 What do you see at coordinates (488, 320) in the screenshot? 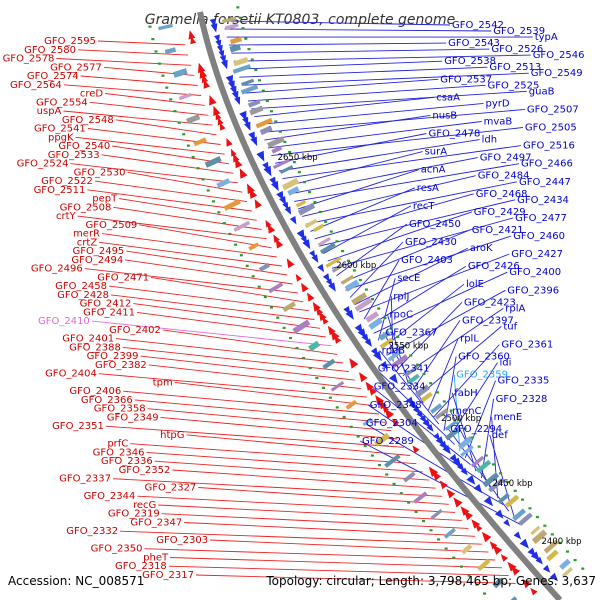
I see `gene-label: GFO_2397` at bounding box center [488, 320].